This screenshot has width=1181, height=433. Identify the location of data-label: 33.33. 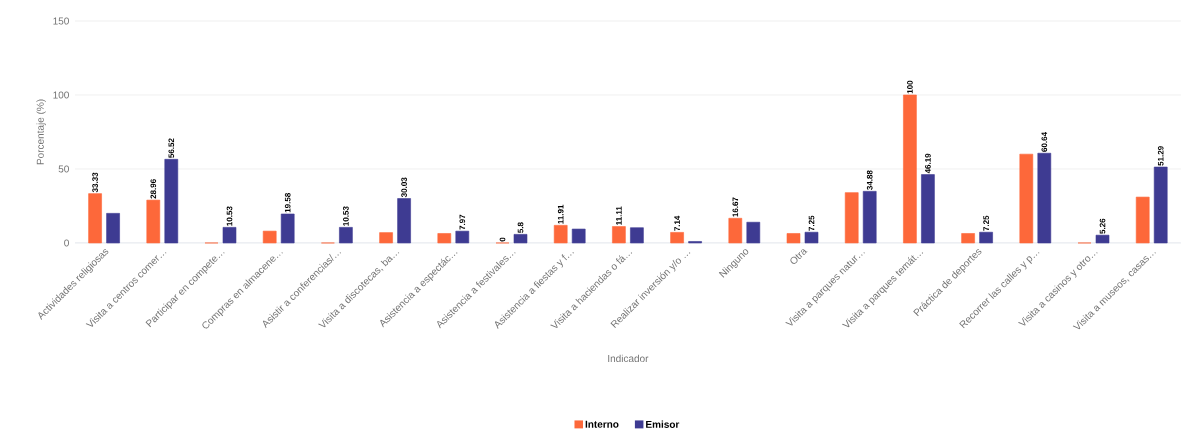
(95, 182).